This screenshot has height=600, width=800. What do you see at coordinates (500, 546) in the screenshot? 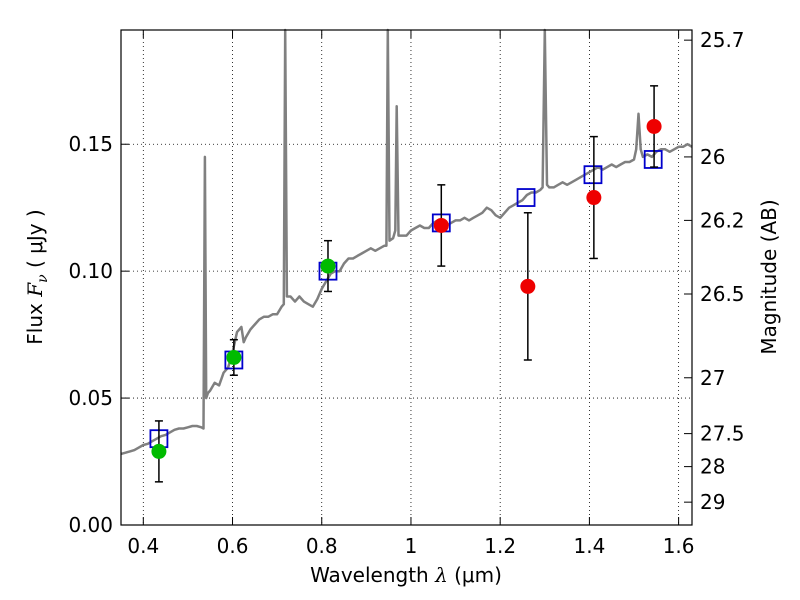
I see `x-tick-label: 1.2` at bounding box center [500, 546].